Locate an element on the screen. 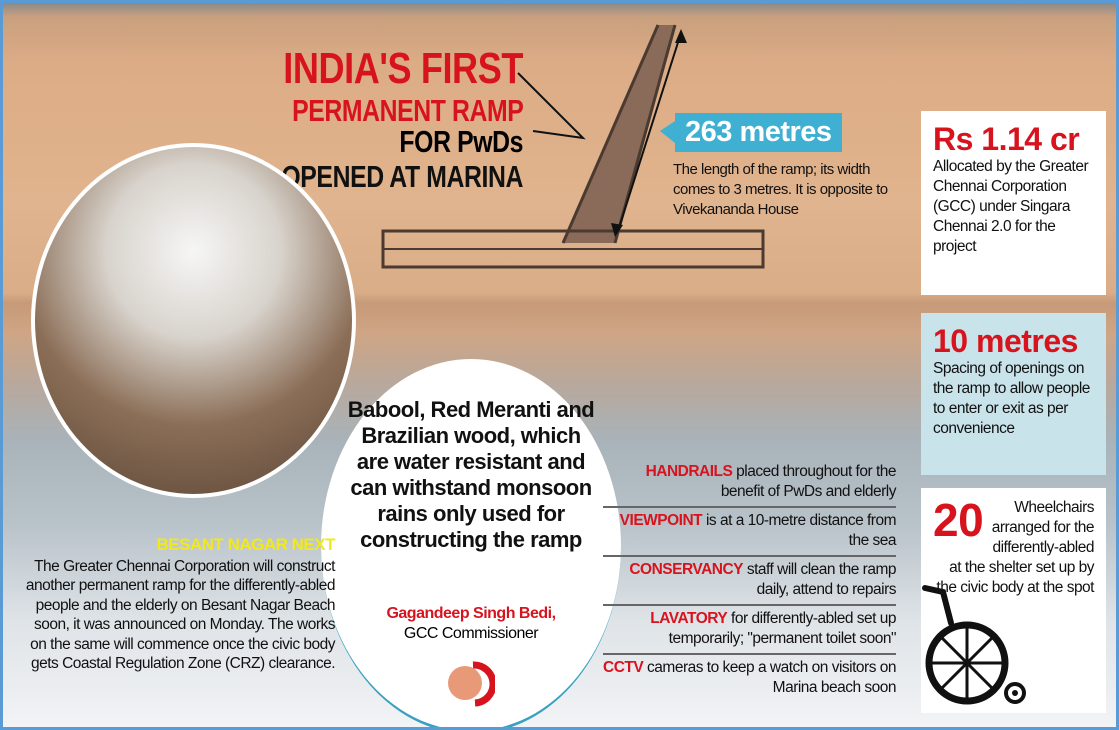 This screenshot has width=1119, height=730. quote-role: GCC Commissioner is located at coordinates (471, 633).